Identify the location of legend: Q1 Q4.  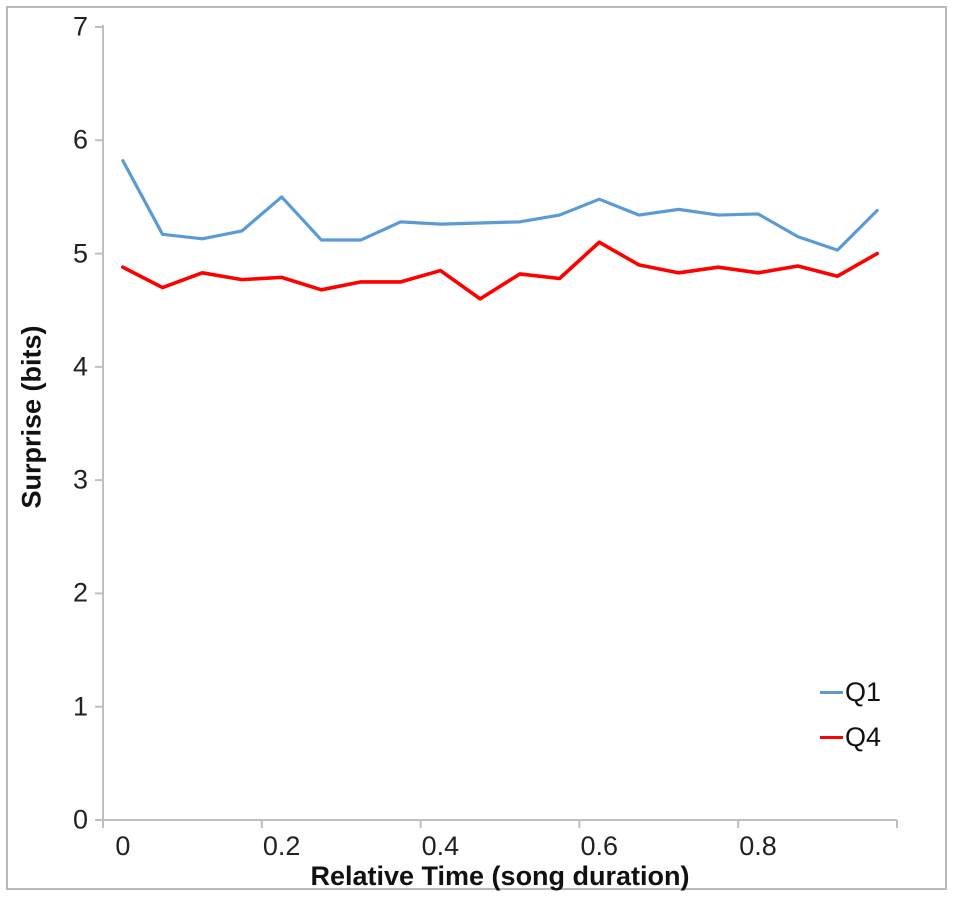
(850, 723).